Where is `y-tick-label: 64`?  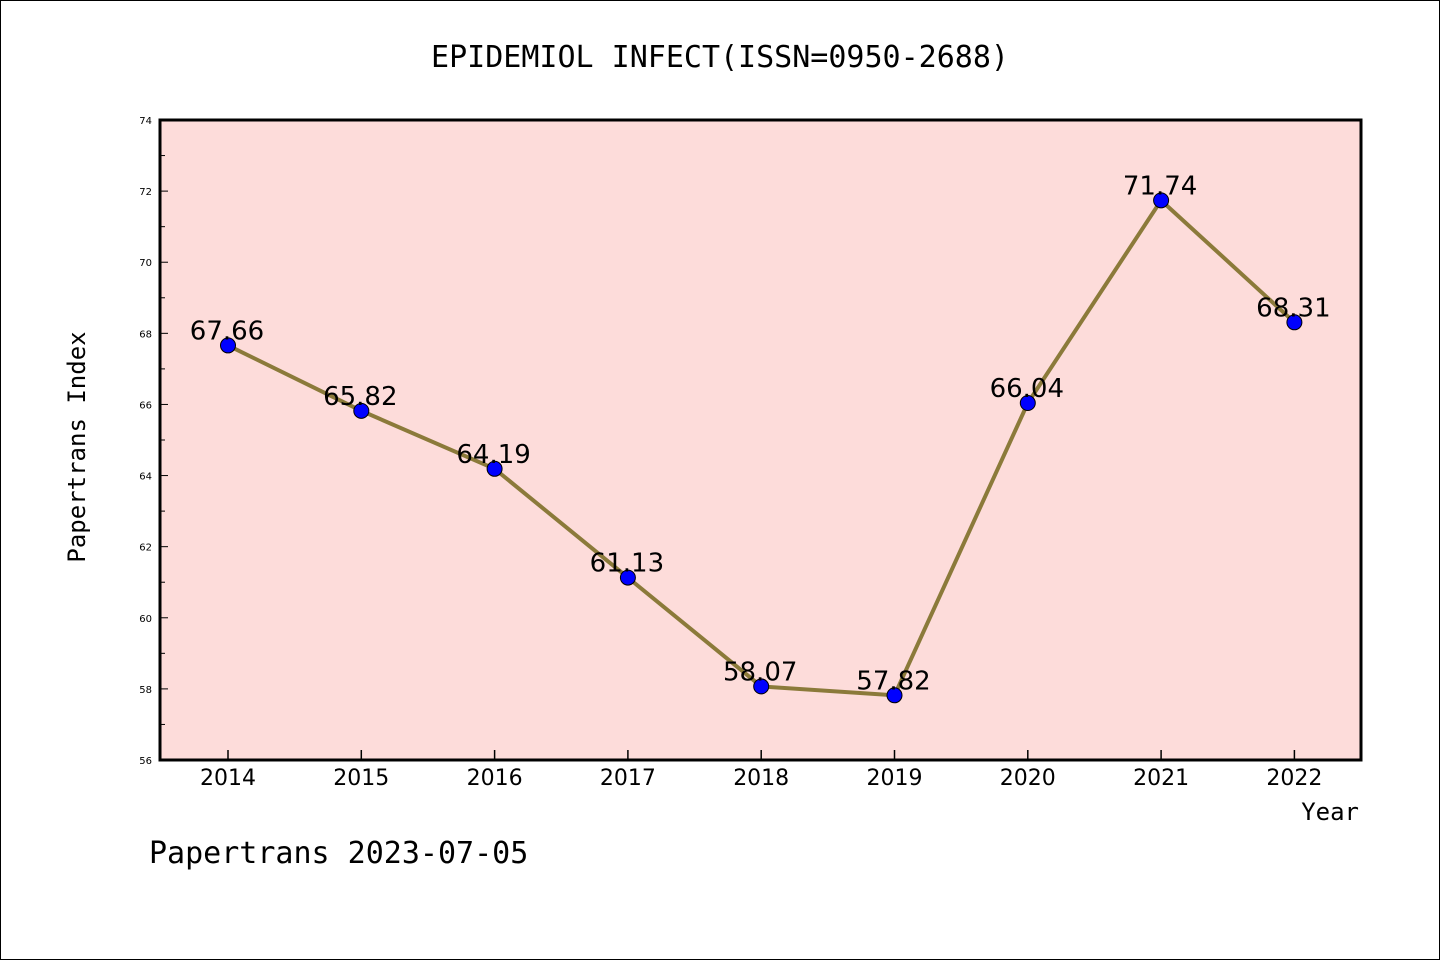 y-tick-label: 64 is located at coordinates (145, 477).